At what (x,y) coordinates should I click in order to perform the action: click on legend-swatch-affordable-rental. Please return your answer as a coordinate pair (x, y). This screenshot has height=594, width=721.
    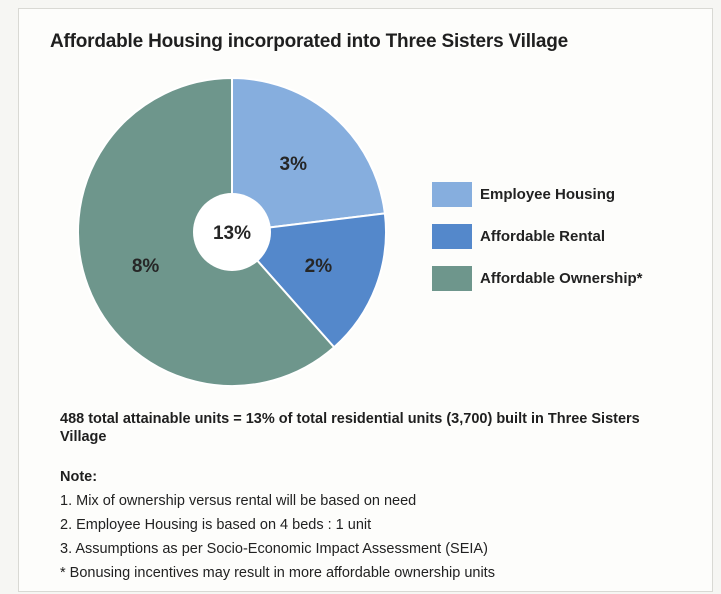
    Looking at the image, I should click on (452, 236).